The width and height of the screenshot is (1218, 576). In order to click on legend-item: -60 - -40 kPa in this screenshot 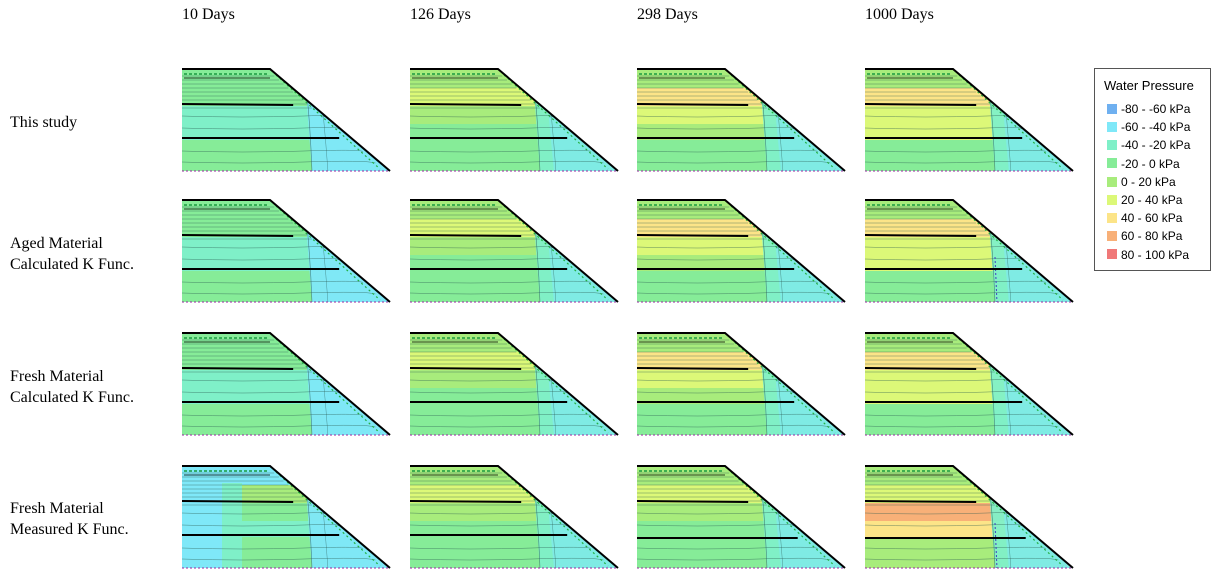, I will do `click(1148, 127)`.